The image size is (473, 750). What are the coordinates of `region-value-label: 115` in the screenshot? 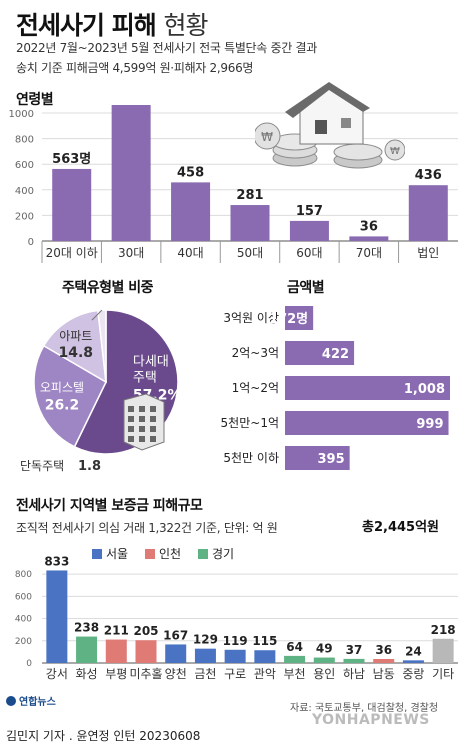 It's located at (264, 641).